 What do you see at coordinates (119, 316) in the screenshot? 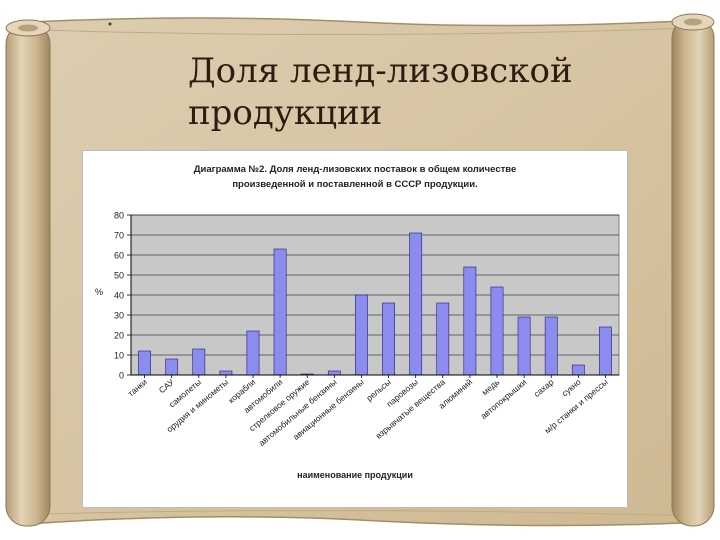
I see `y-tick-label: 30` at bounding box center [119, 316].